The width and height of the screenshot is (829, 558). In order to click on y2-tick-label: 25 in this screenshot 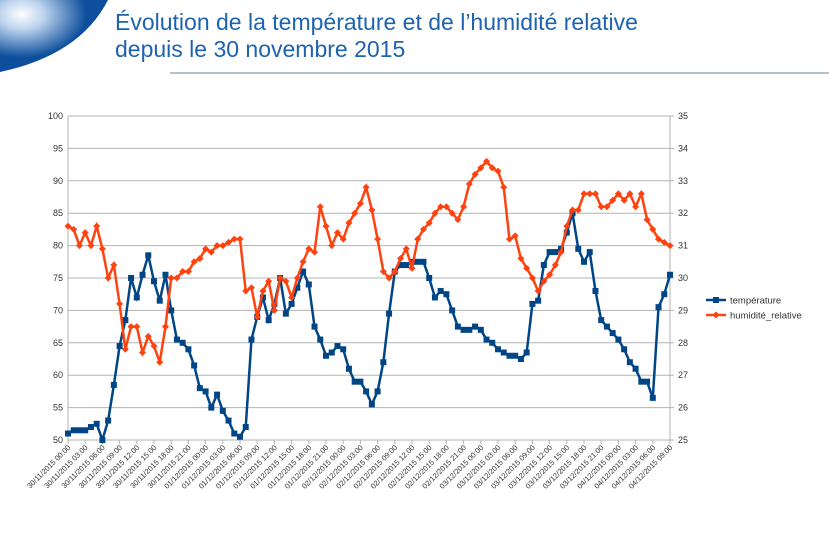, I will do `click(683, 440)`.